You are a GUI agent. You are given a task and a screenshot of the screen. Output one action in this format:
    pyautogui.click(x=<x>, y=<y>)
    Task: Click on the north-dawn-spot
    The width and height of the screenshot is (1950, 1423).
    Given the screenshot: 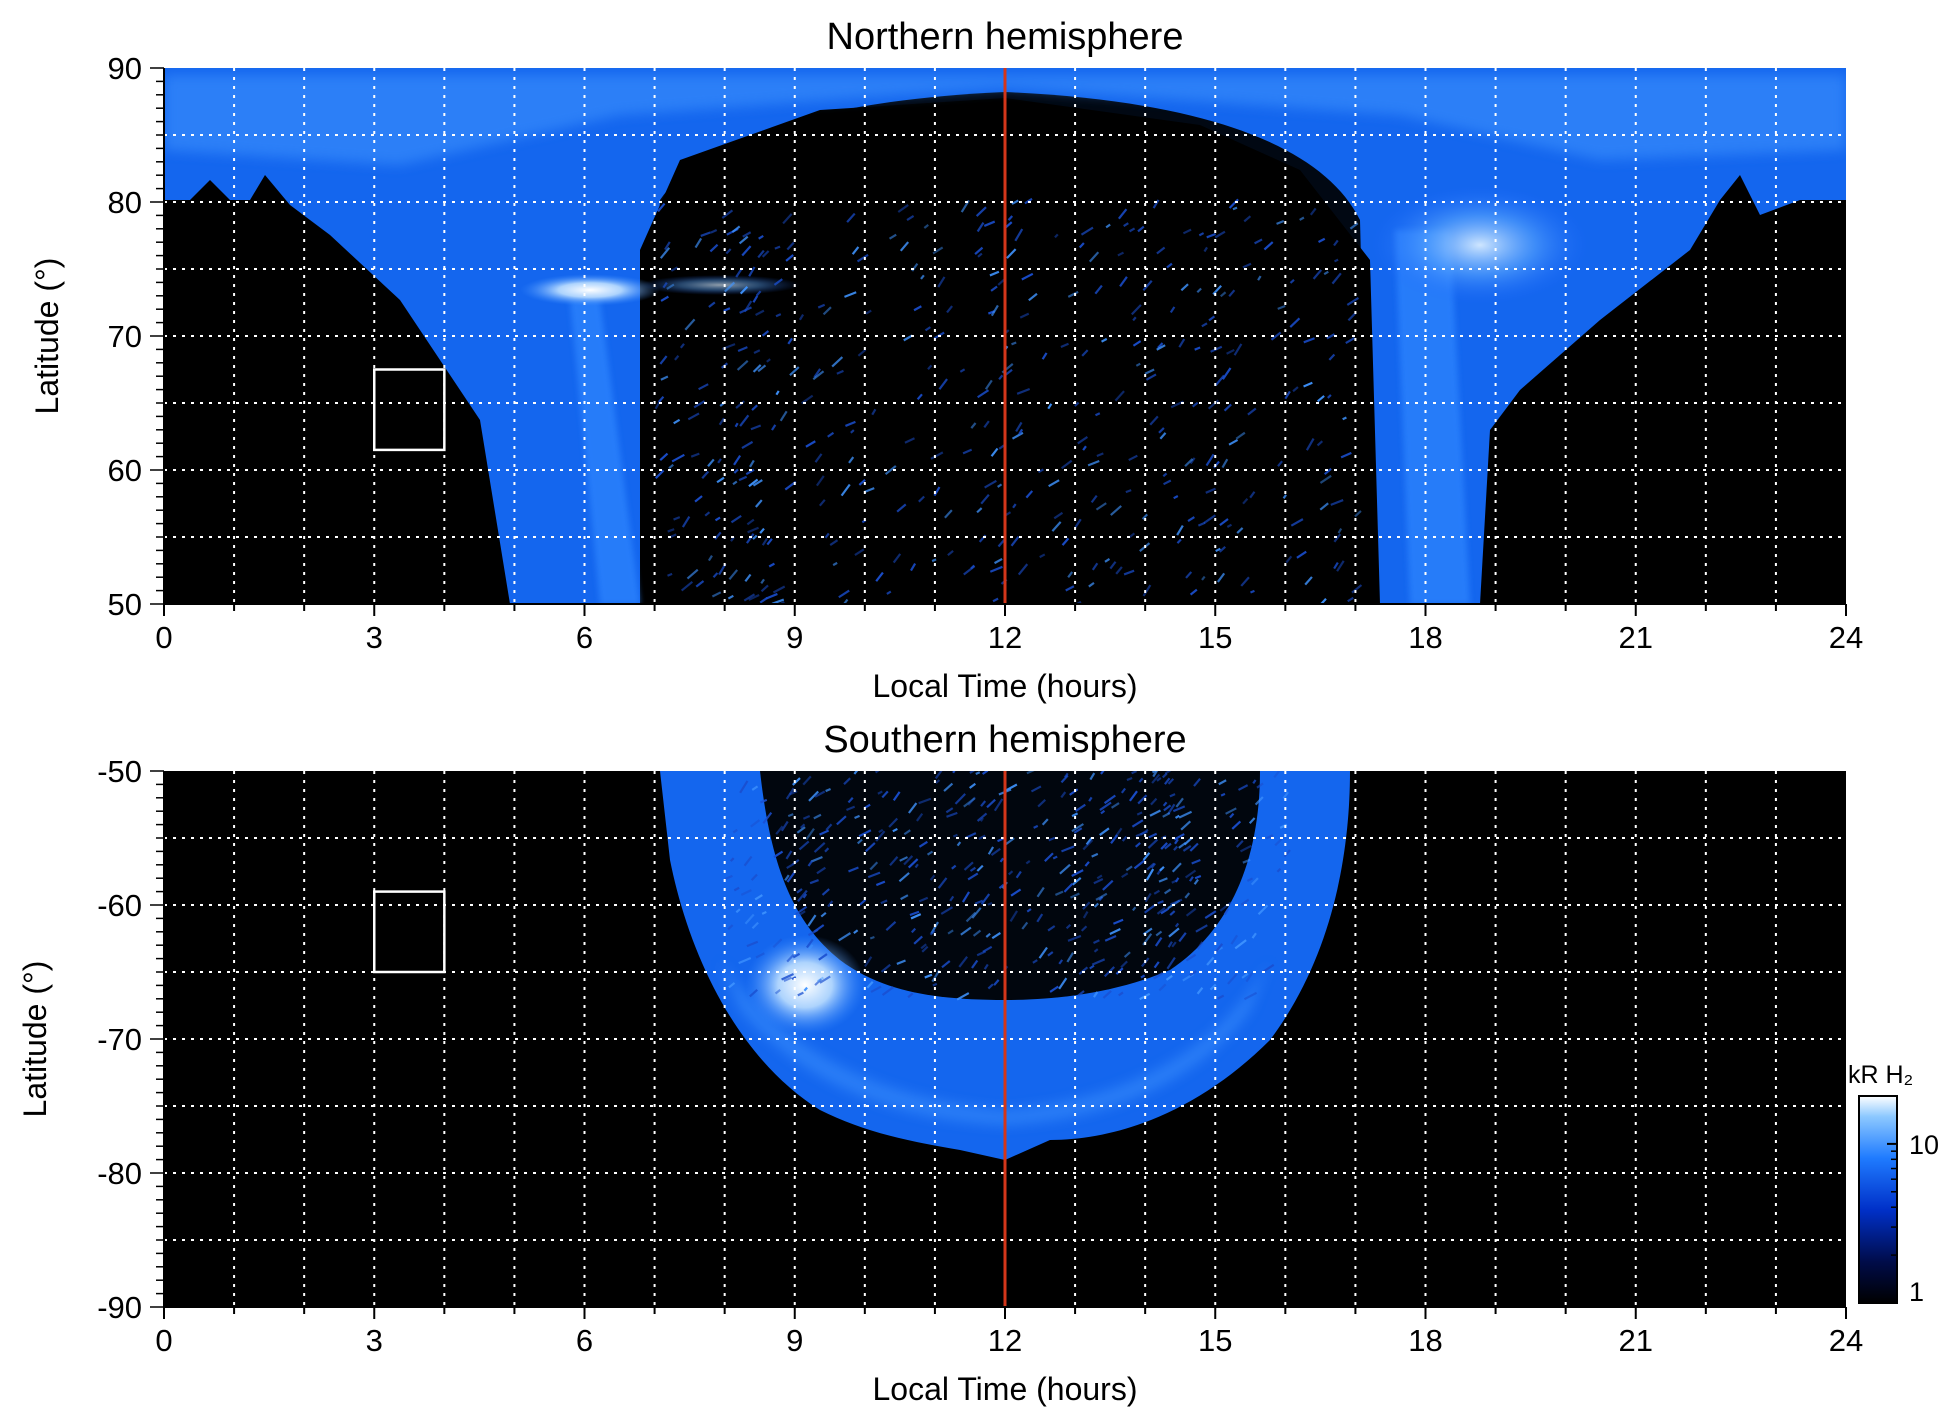 What is the action you would take?
    pyautogui.click(x=590, y=290)
    